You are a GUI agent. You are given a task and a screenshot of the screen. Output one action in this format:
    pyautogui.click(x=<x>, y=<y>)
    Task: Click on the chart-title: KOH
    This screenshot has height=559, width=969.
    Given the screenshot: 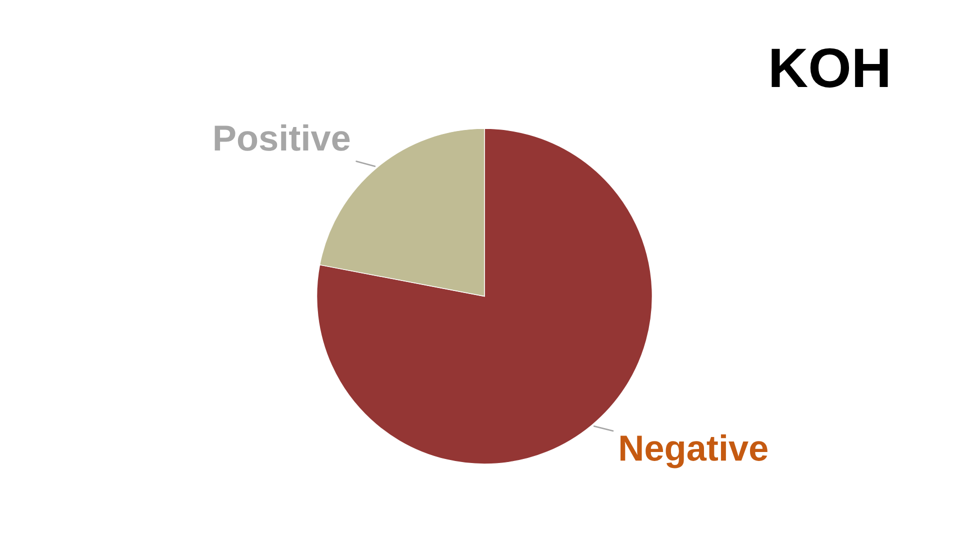 What is the action you would take?
    pyautogui.click(x=830, y=68)
    